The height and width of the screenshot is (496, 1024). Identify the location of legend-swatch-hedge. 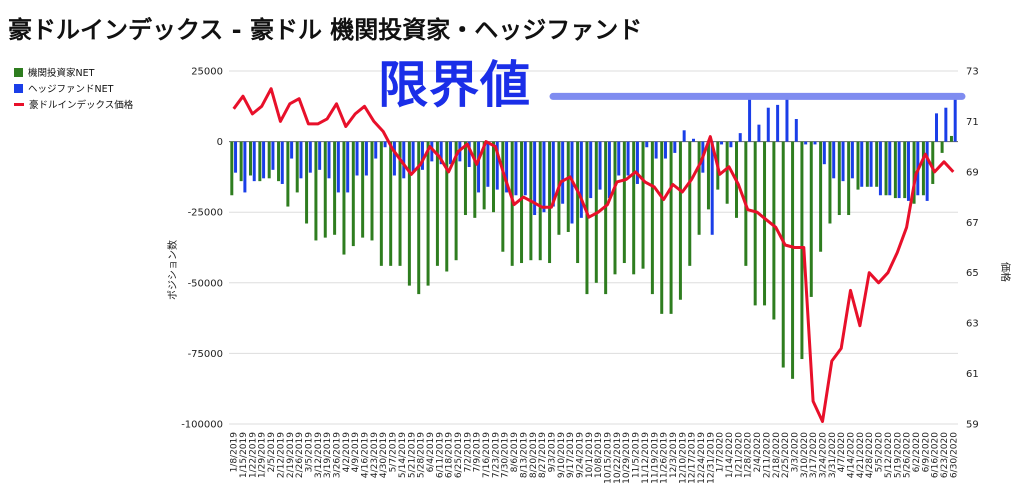
(18, 88).